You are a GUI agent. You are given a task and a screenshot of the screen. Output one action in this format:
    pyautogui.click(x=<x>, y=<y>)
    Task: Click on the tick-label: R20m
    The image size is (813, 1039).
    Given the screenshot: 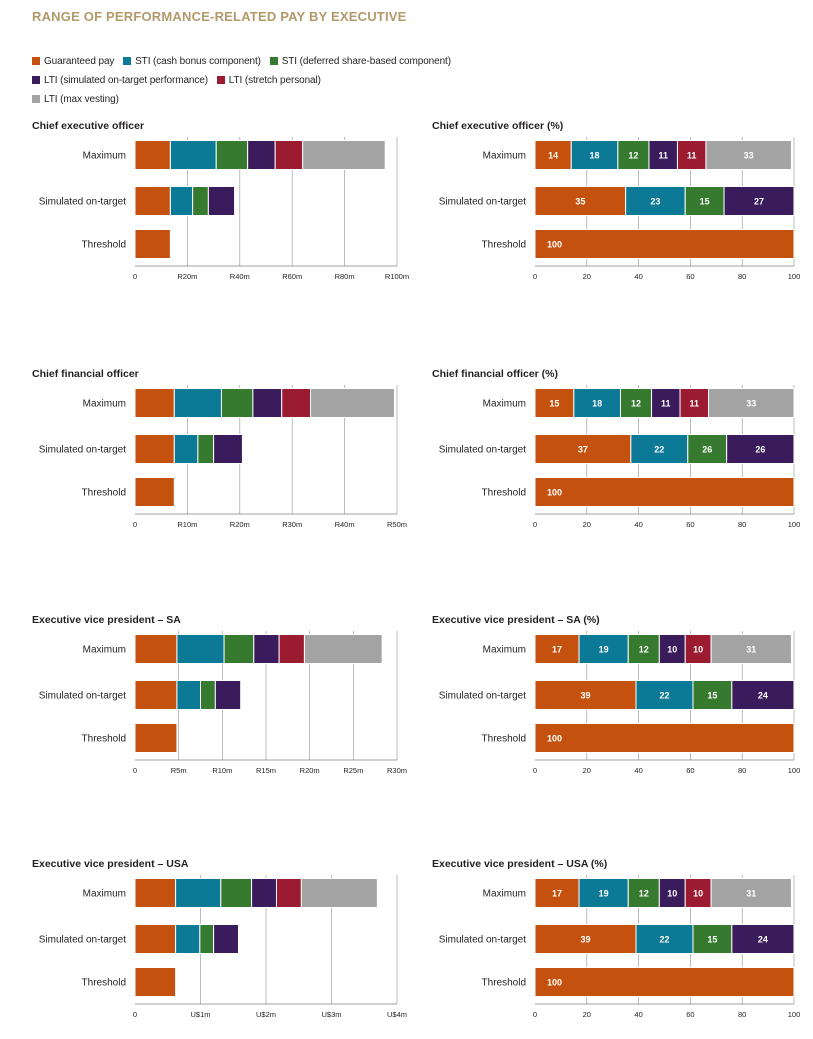 What is the action you would take?
    pyautogui.click(x=240, y=524)
    